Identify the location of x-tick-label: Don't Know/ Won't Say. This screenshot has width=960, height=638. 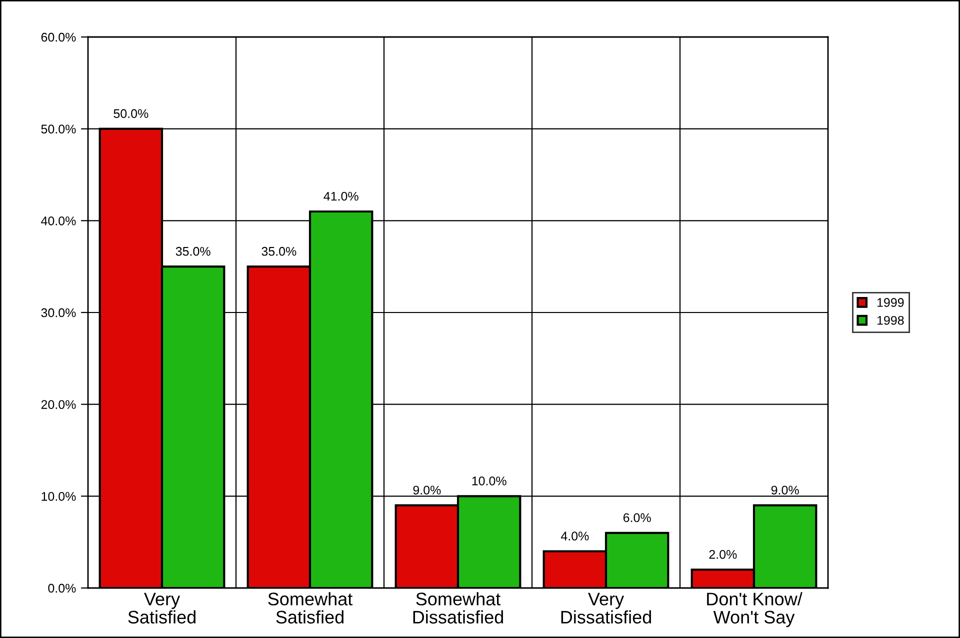
(754, 610).